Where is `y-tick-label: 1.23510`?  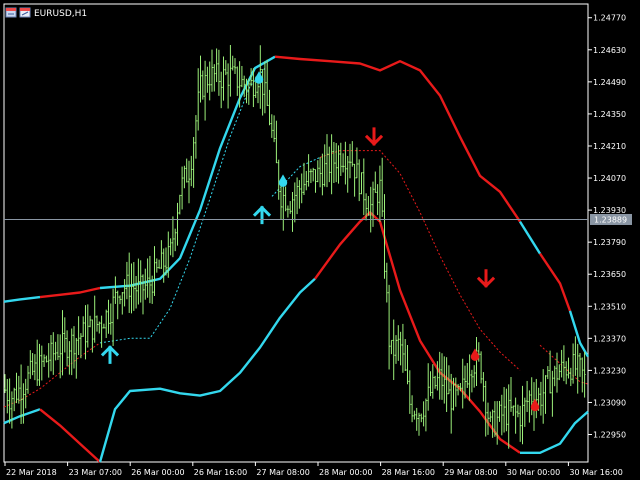
y-tick-label: 1.23510 is located at coordinates (609, 306).